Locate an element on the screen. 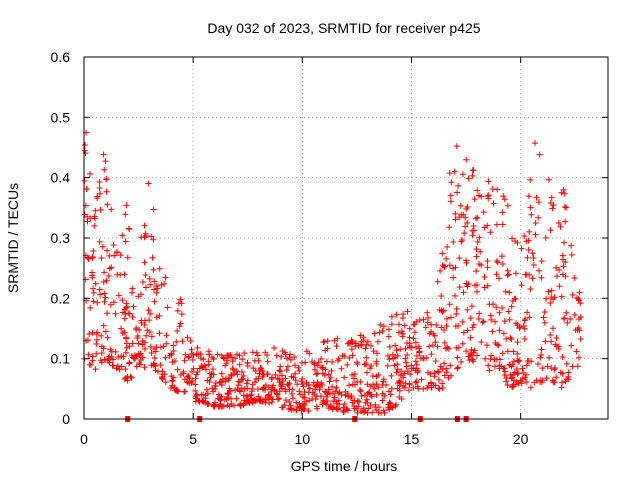 The height and width of the screenshot is (480, 640). y-tick-label: 0.3 is located at coordinates (61, 238).